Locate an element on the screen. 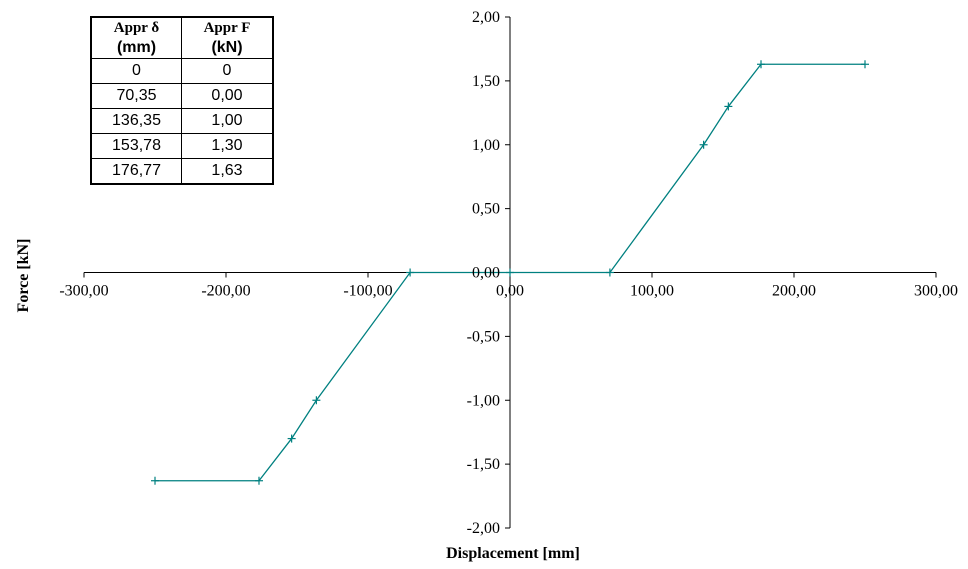  table-row: 0 0 is located at coordinates (182, 71).